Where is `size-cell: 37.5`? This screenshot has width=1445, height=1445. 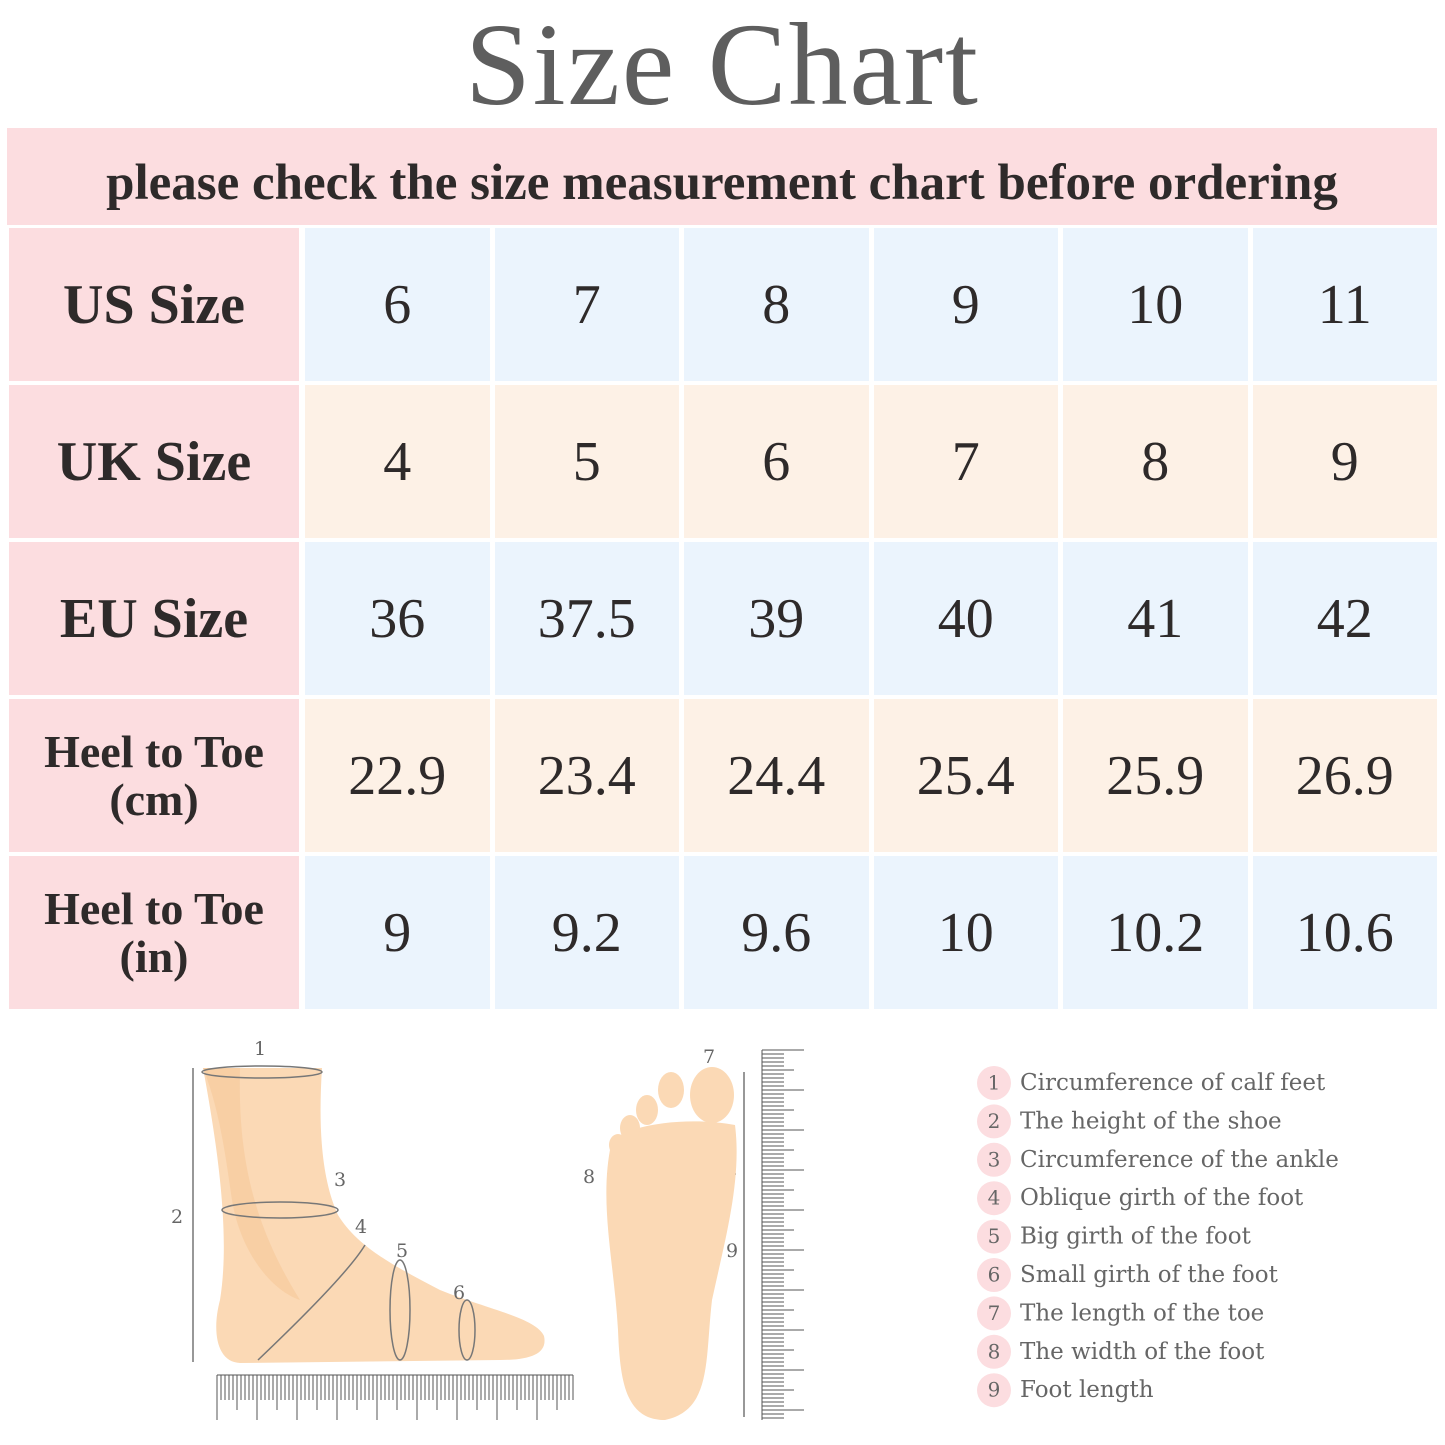
size-cell: 37.5 is located at coordinates (586, 618).